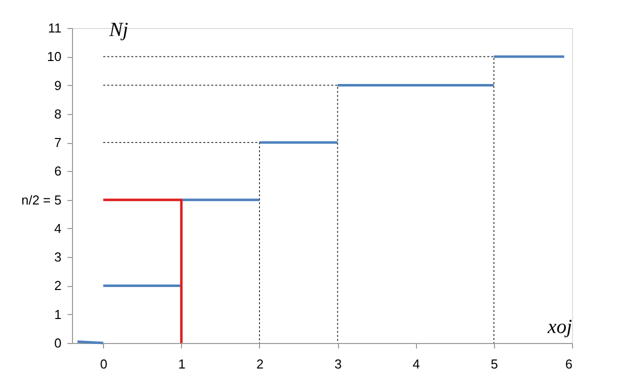 This screenshot has height=387, width=630. Describe the element at coordinates (58, 228) in the screenshot. I see `y-tick-label: 4` at that location.